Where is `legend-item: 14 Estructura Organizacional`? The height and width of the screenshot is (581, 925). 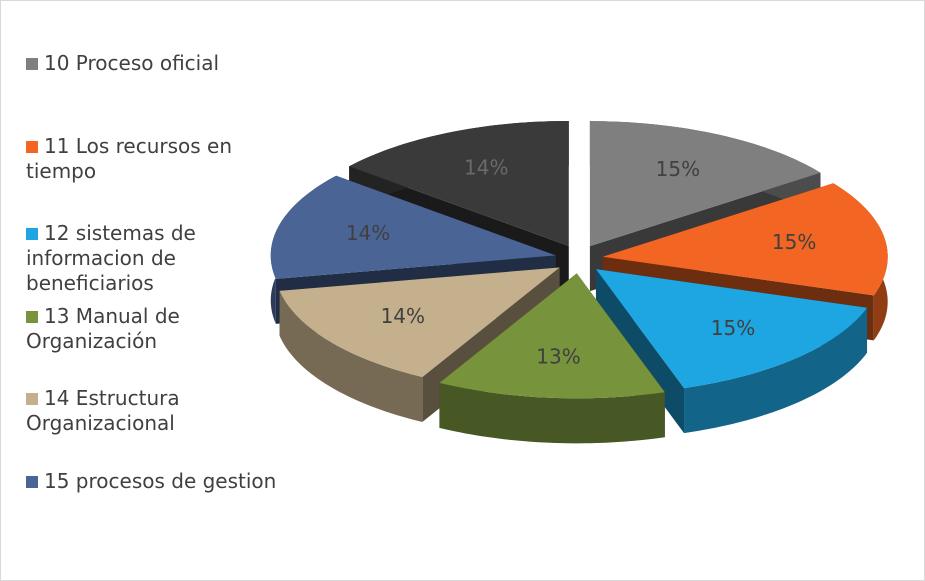
legend-item: 14 Estructura Organizacional is located at coordinates (131, 411).